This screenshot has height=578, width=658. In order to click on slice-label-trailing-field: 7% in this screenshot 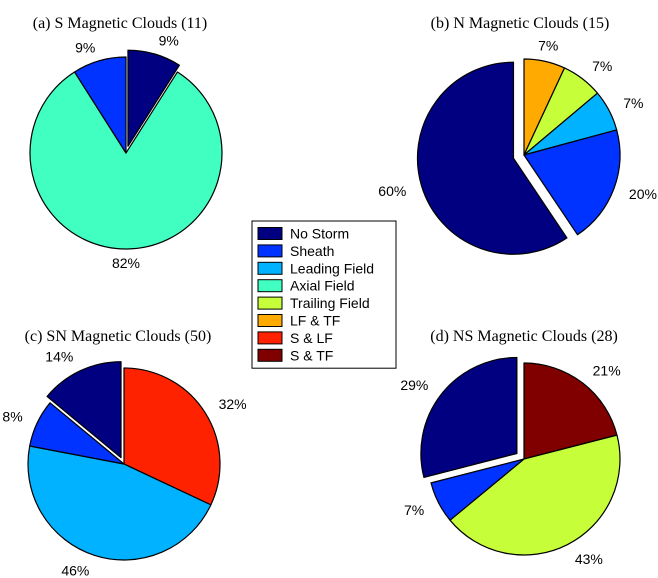, I will do `click(602, 66)`.